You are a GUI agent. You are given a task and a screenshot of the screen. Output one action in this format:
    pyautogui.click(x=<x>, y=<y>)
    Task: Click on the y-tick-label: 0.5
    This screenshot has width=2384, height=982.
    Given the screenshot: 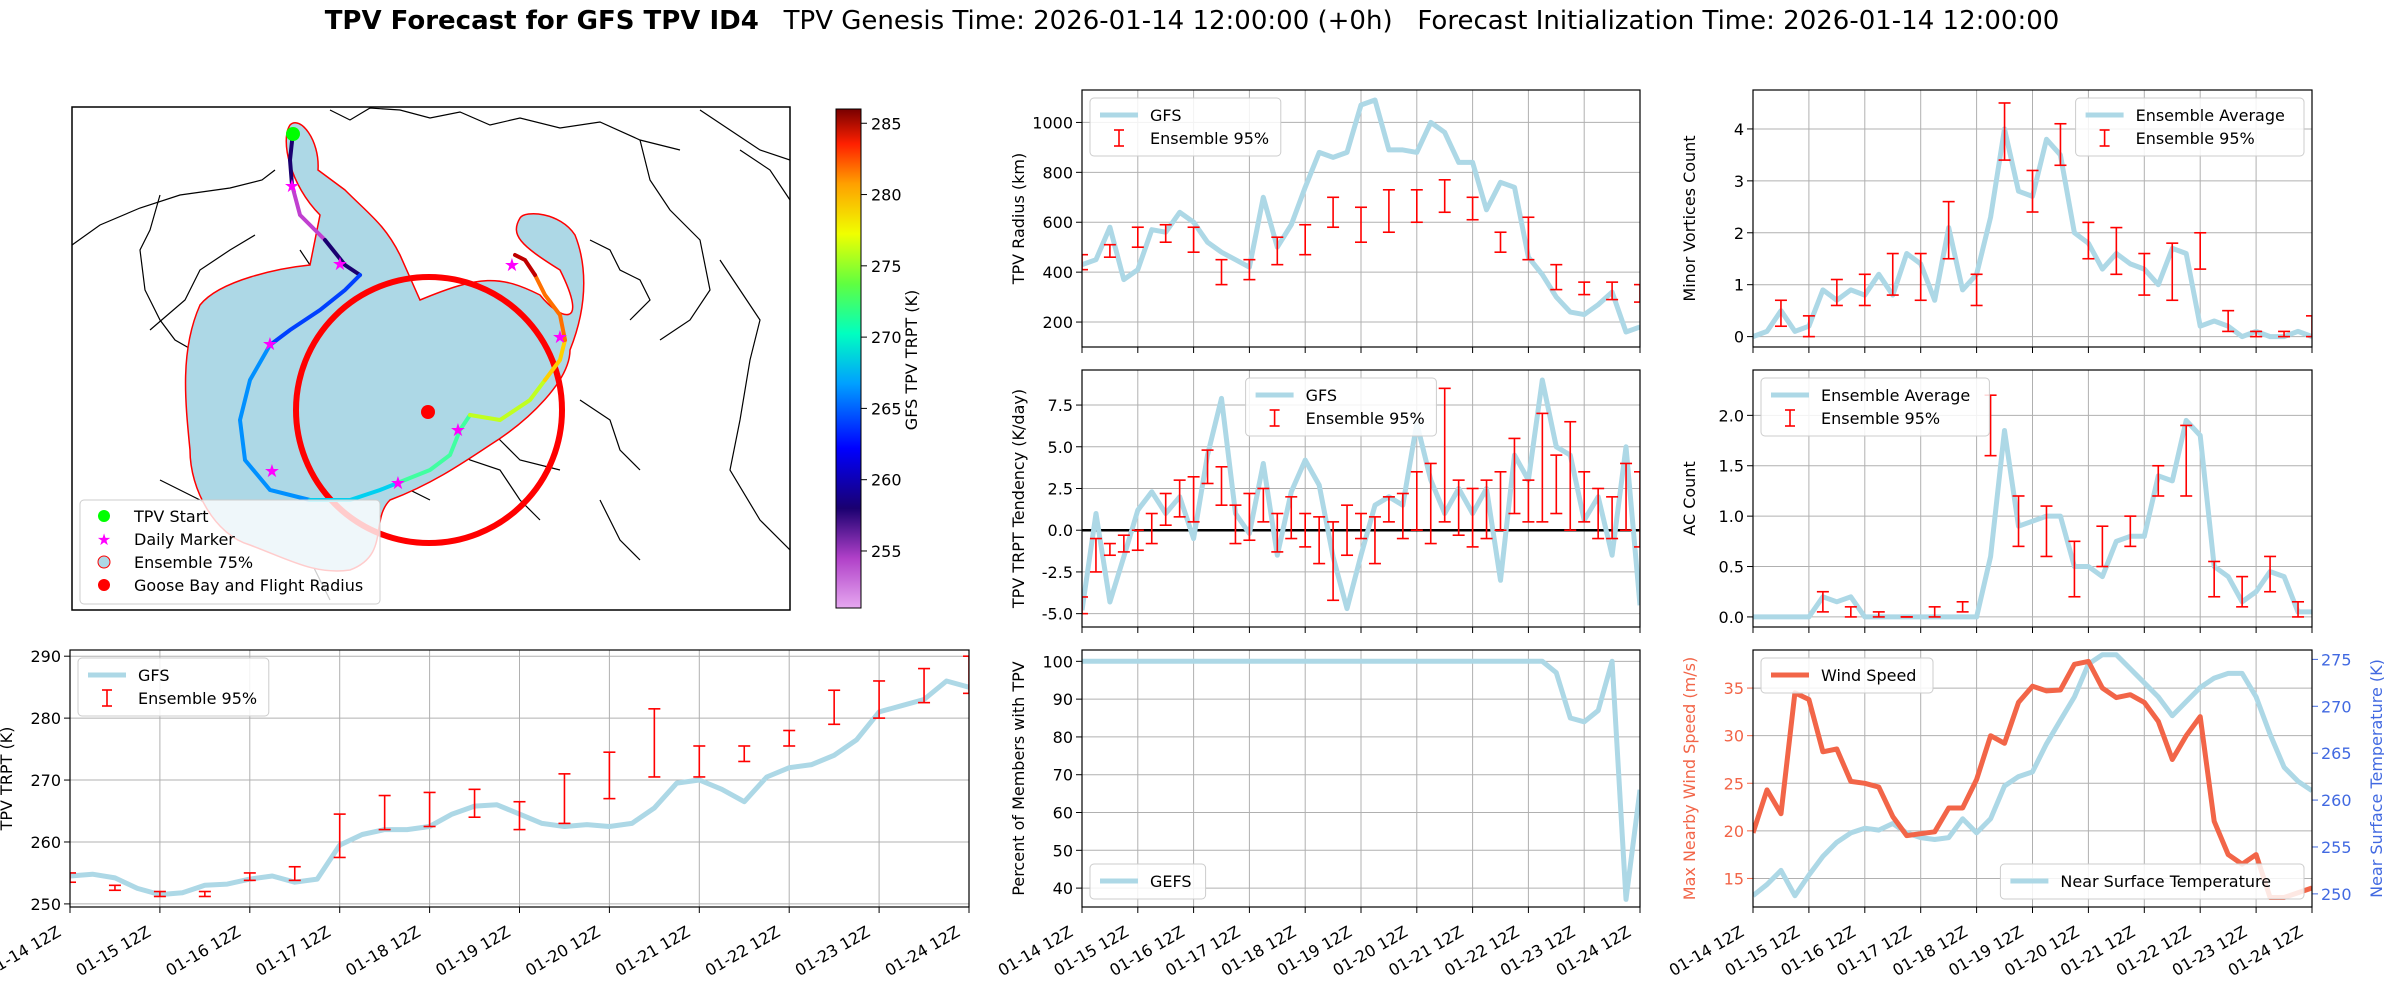 What is the action you would take?
    pyautogui.click(x=1731, y=567)
    